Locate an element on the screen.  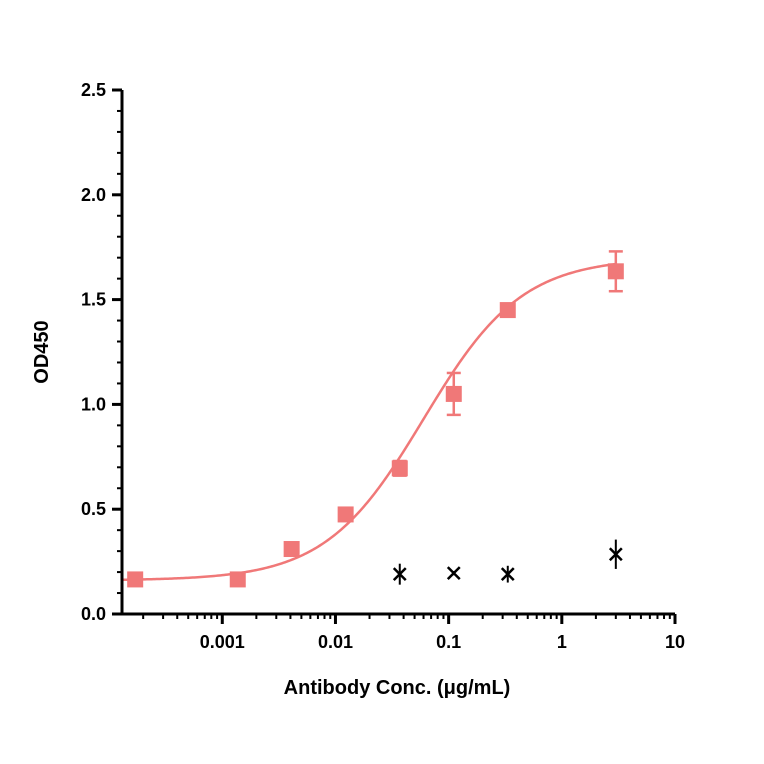
y-tick-label: 1.0 is located at coordinates (93, 404).